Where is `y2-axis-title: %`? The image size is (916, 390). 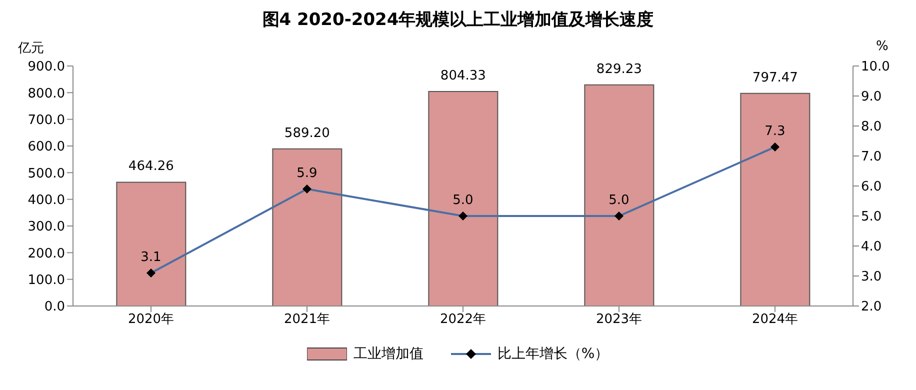 y2-axis-title: % is located at coordinates (882, 46).